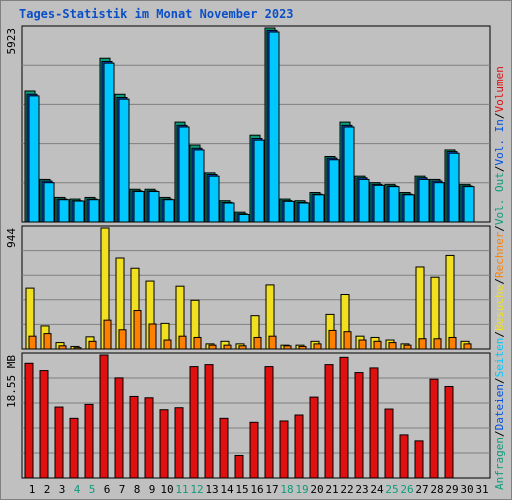 This screenshot has width=512, height=500. I want to click on y-max-label: 5923, so click(11, 41).